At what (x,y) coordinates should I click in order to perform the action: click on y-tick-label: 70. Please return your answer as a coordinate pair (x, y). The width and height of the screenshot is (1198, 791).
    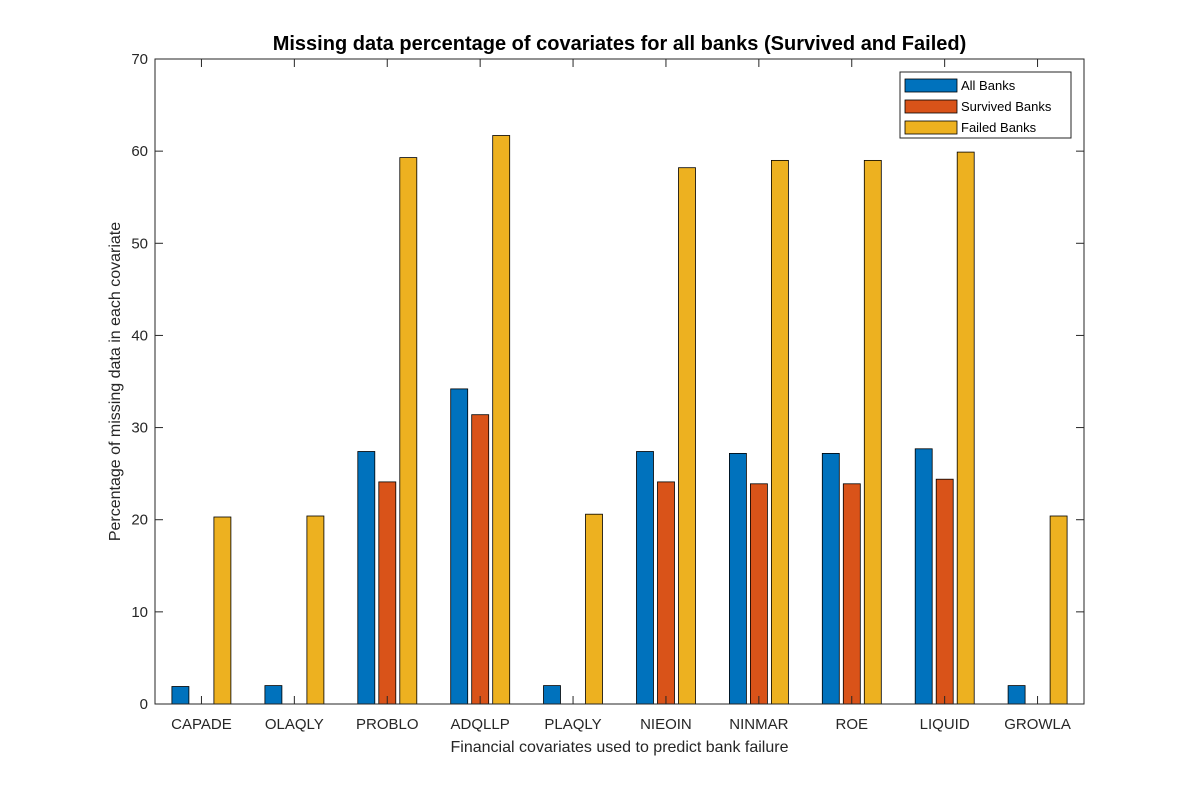
    Looking at the image, I should click on (139, 59).